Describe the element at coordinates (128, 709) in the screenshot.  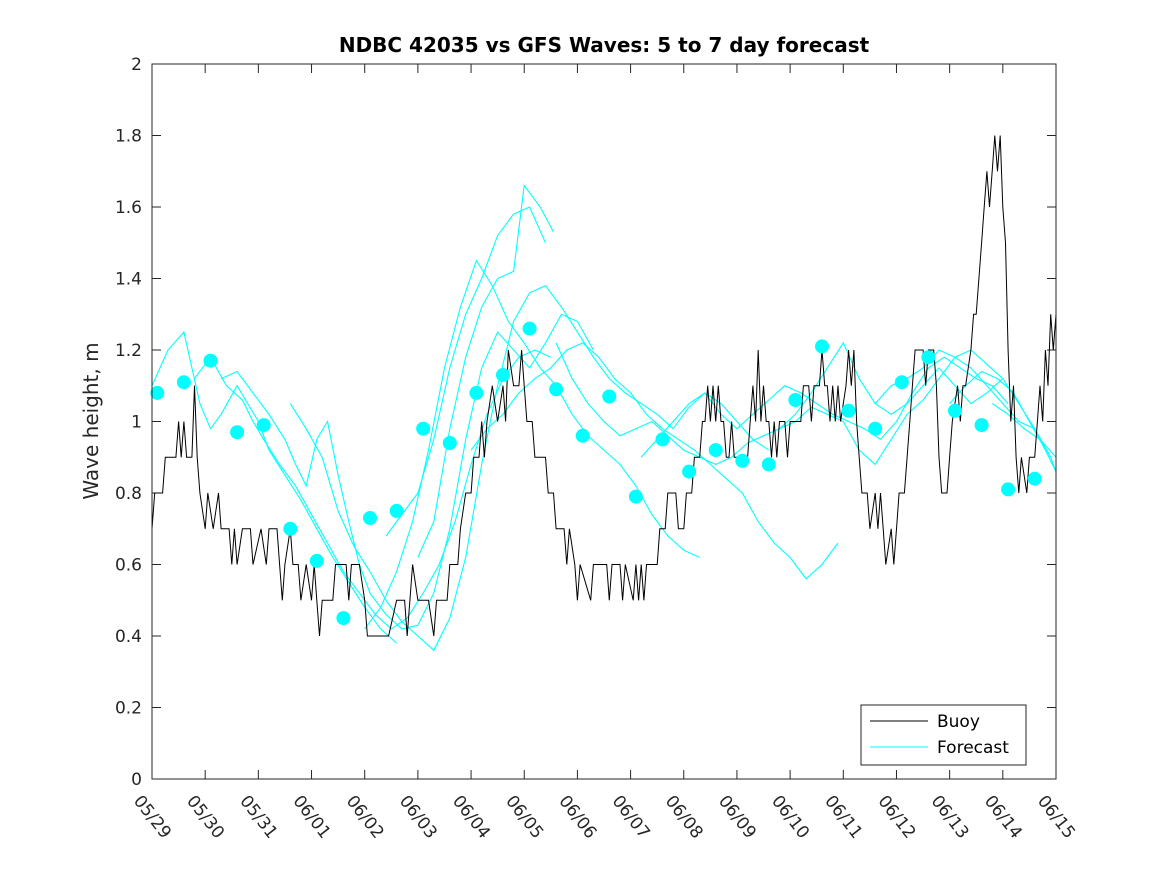
I see `y-tick-label: 0.2` at that location.